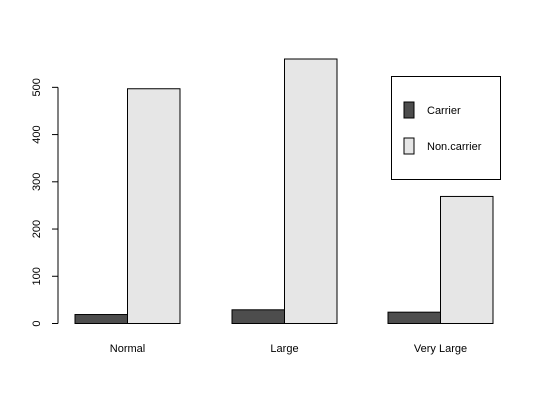 The height and width of the screenshot is (400, 540). What do you see at coordinates (37, 182) in the screenshot?
I see `y-tick-label: 300` at bounding box center [37, 182].